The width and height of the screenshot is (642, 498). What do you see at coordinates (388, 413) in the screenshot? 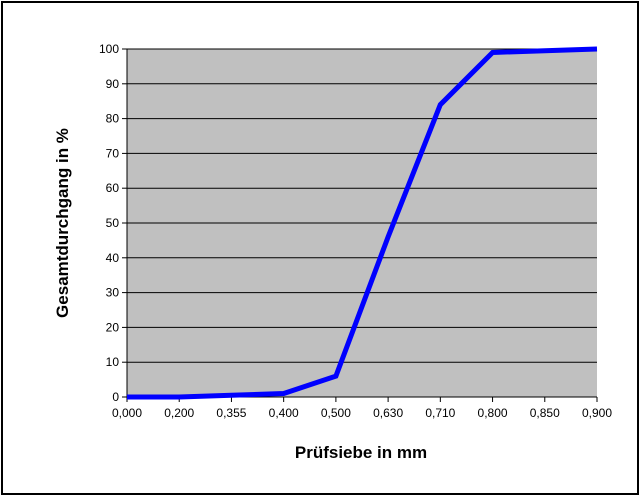
I see `x-tick-label: 0,630` at bounding box center [388, 413].